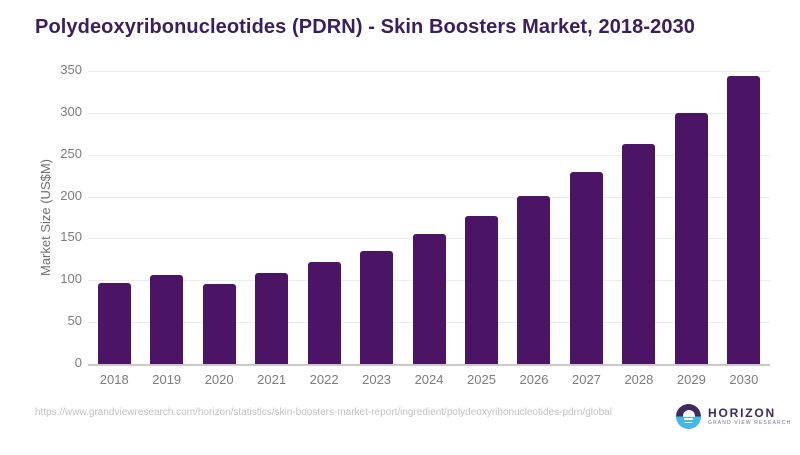 The image size is (800, 455). I want to click on bar-slot-2030, so click(744, 217).